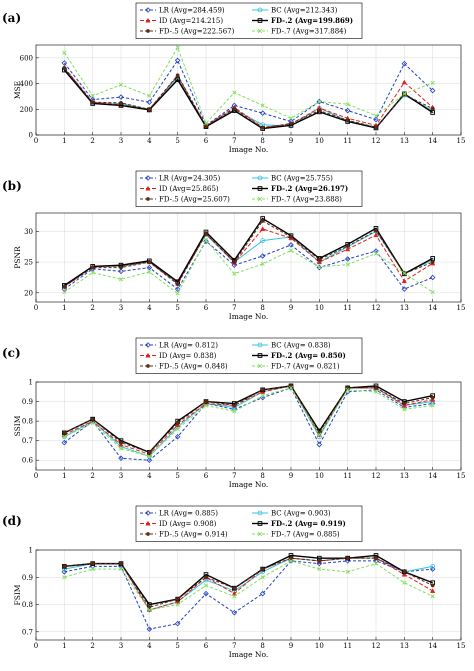 The height and width of the screenshot is (671, 474). Describe the element at coordinates (305, 535) in the screenshot. I see `legend-entry: FD-.7 (Avg= 0.885)` at that location.